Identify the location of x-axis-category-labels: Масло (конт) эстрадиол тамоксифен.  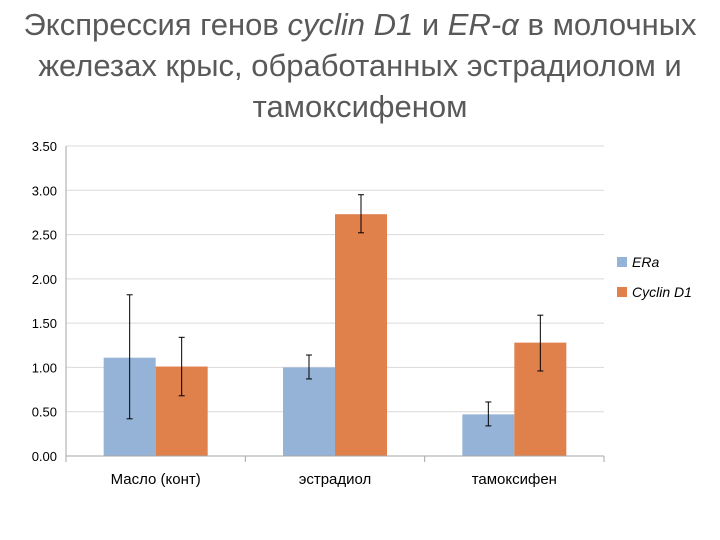
(334, 479).